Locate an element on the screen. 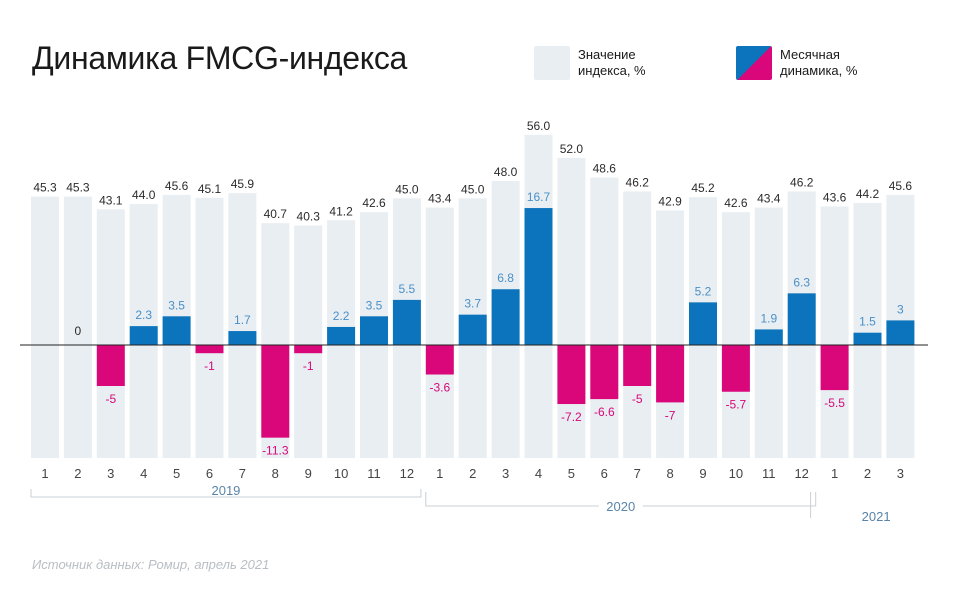  legend-monthly-swatch is located at coordinates (754, 63).